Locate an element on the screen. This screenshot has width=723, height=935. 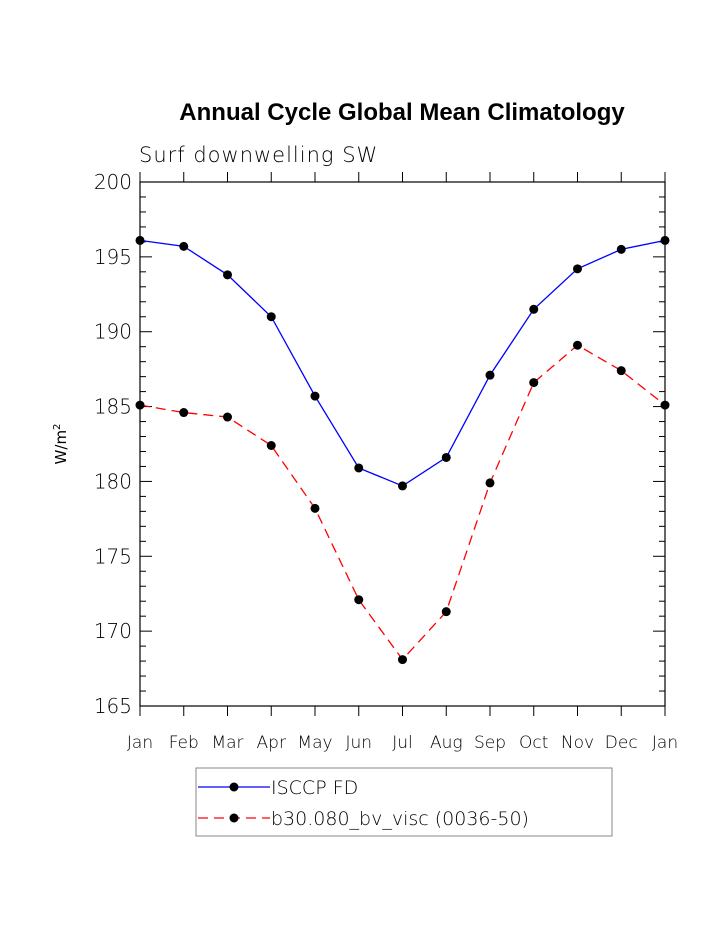
x-tick-label: May is located at coordinates (314, 743).